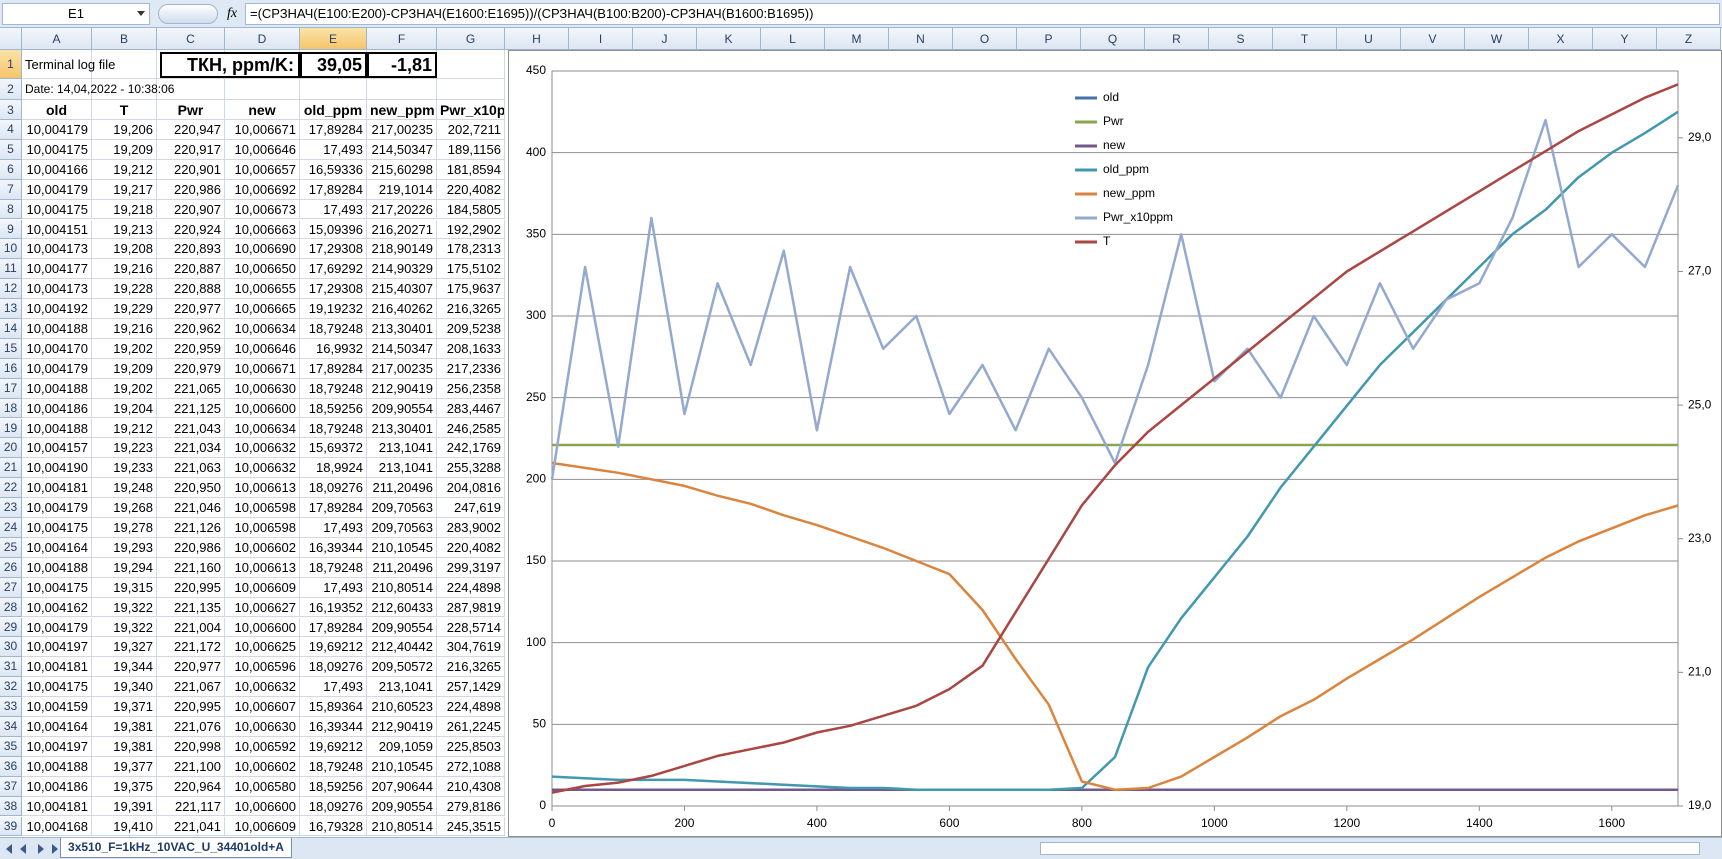 The width and height of the screenshot is (1722, 859). I want to click on cell: 221,043, so click(191, 428).